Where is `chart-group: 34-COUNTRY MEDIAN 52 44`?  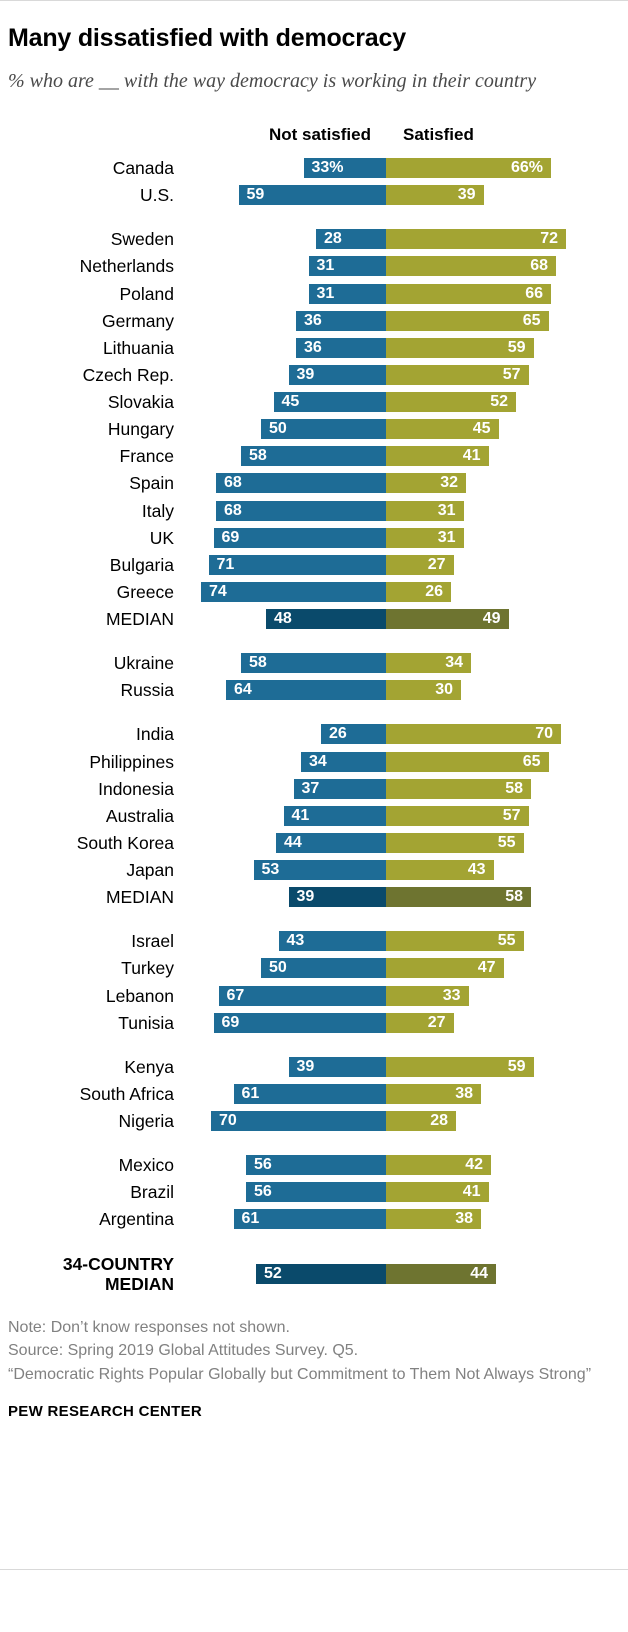 chart-group: 34-COUNTRY MEDIAN 52 44 is located at coordinates (313, 1274).